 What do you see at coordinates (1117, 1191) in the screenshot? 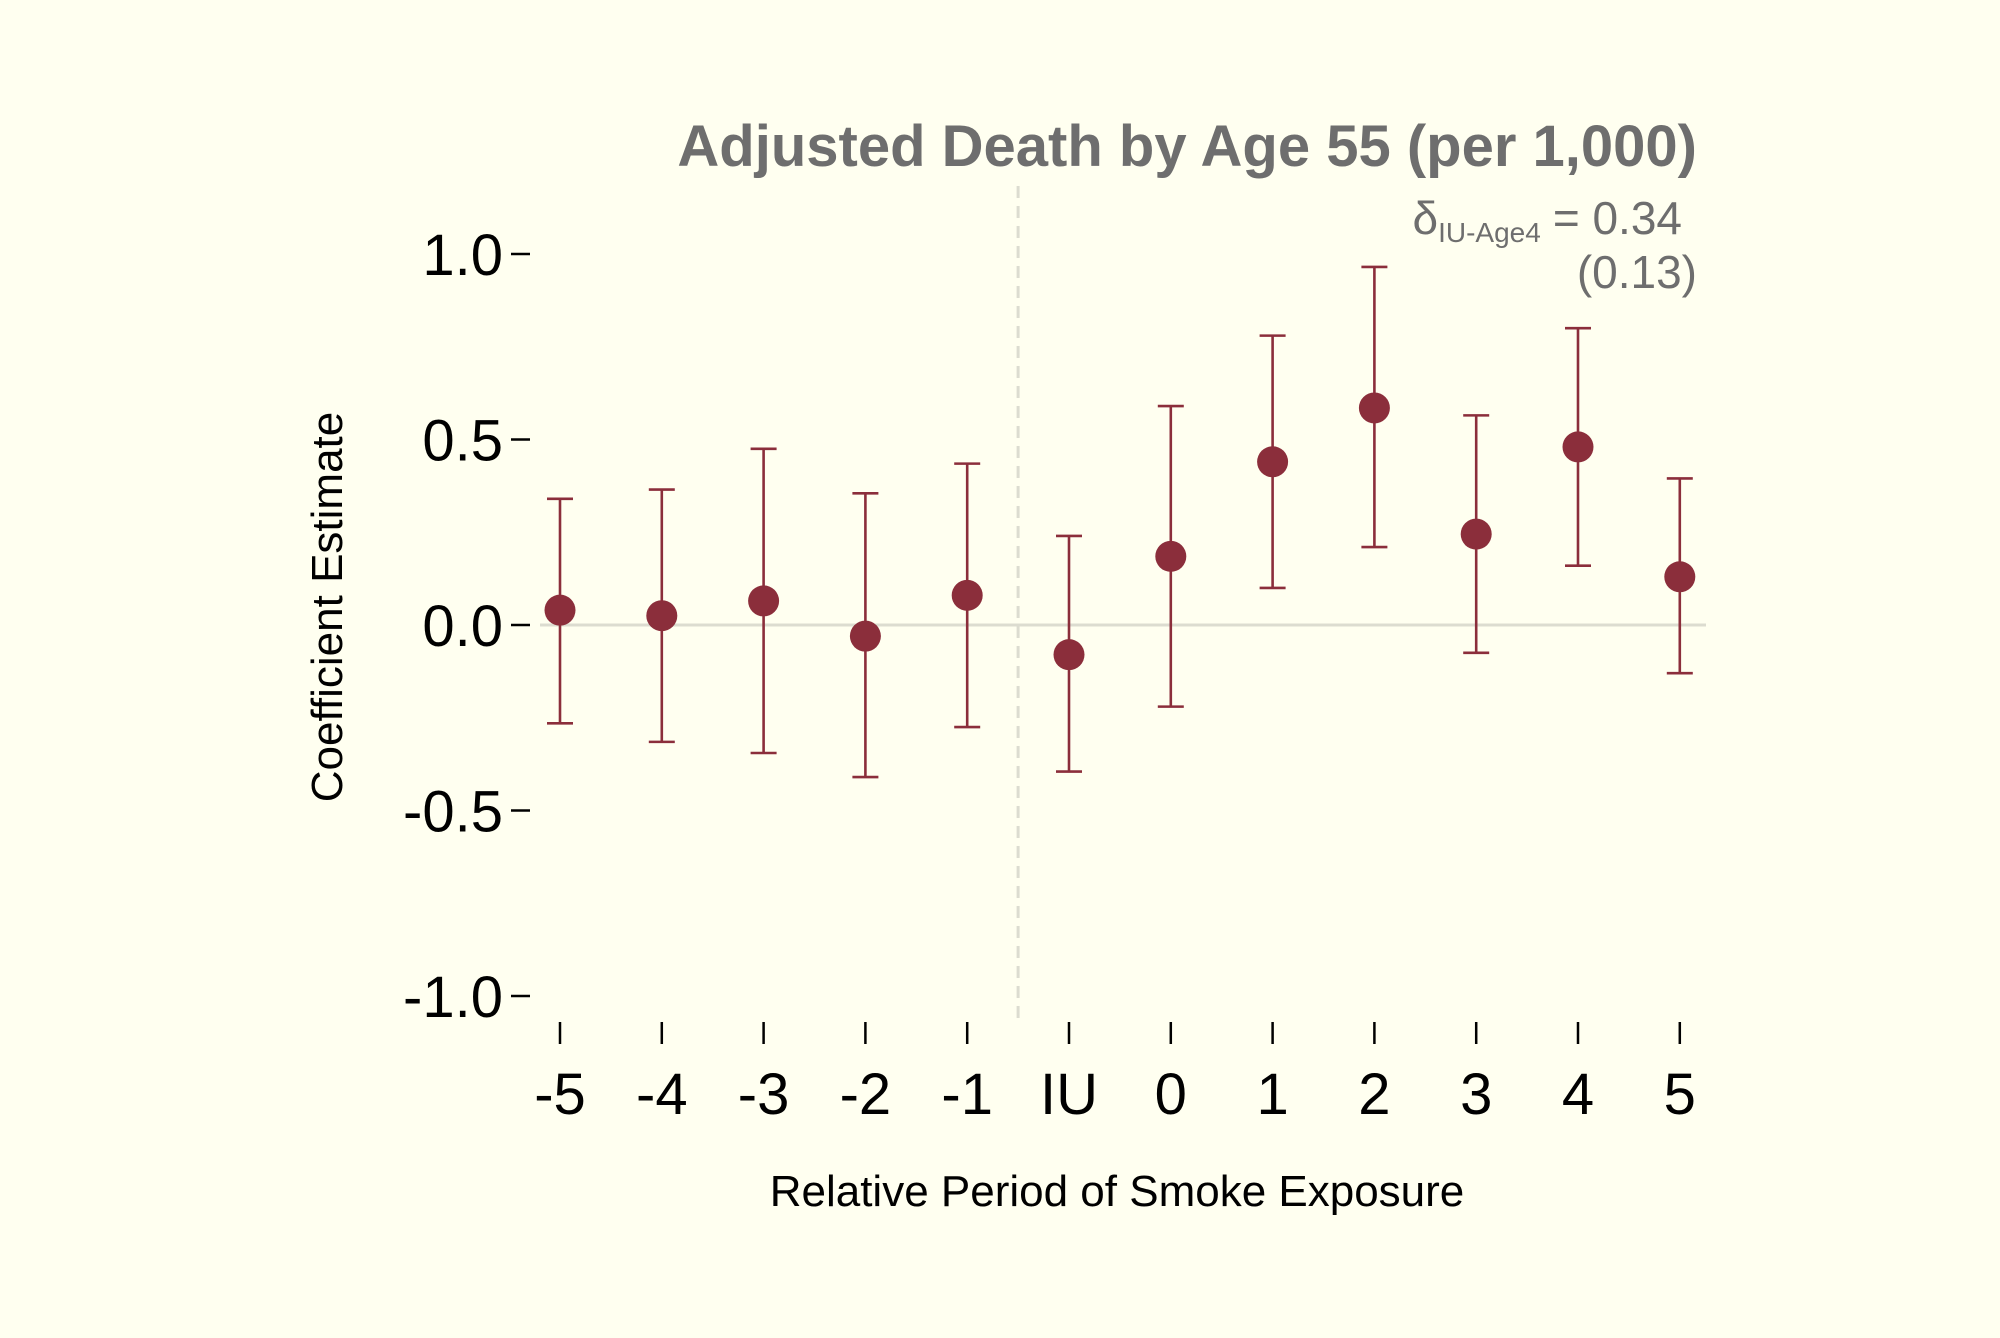
I see `x-axis-label: Relative Period of Smoke Exposure` at bounding box center [1117, 1191].